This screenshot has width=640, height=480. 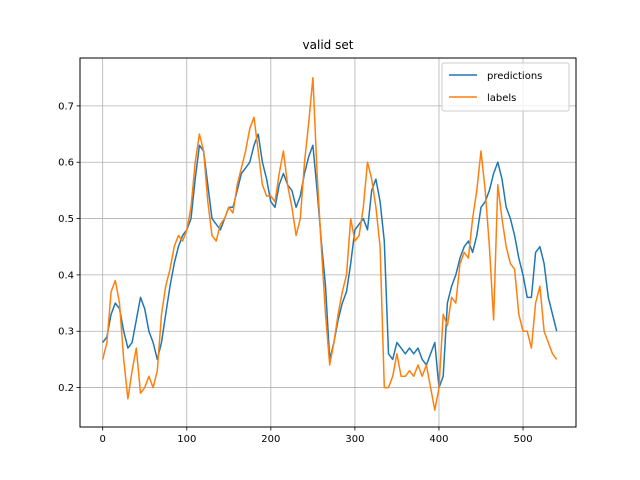 I want to click on y-tick-label: 0.4, so click(x=66, y=275).